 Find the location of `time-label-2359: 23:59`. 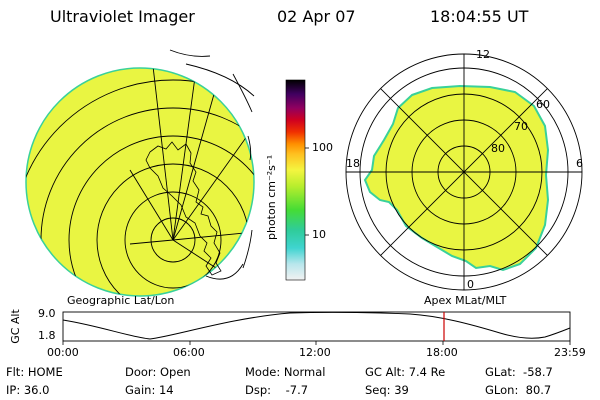

time-label-2359: 23:59 is located at coordinates (570, 352).